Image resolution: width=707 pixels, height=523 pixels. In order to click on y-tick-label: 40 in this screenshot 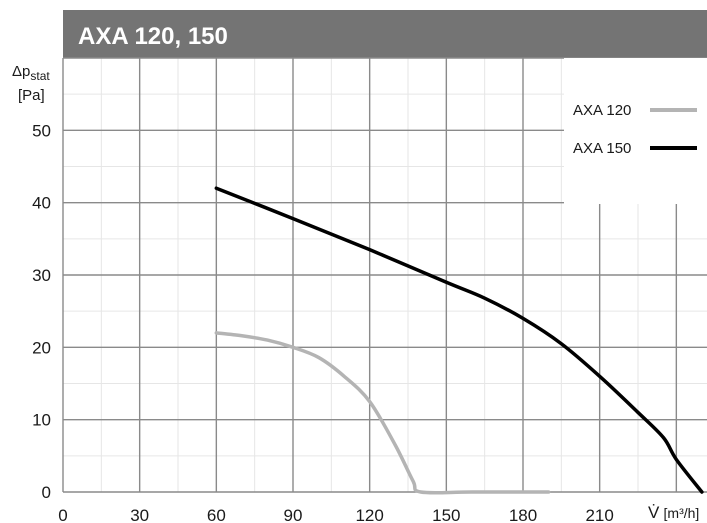, I will do `click(41, 203)`.